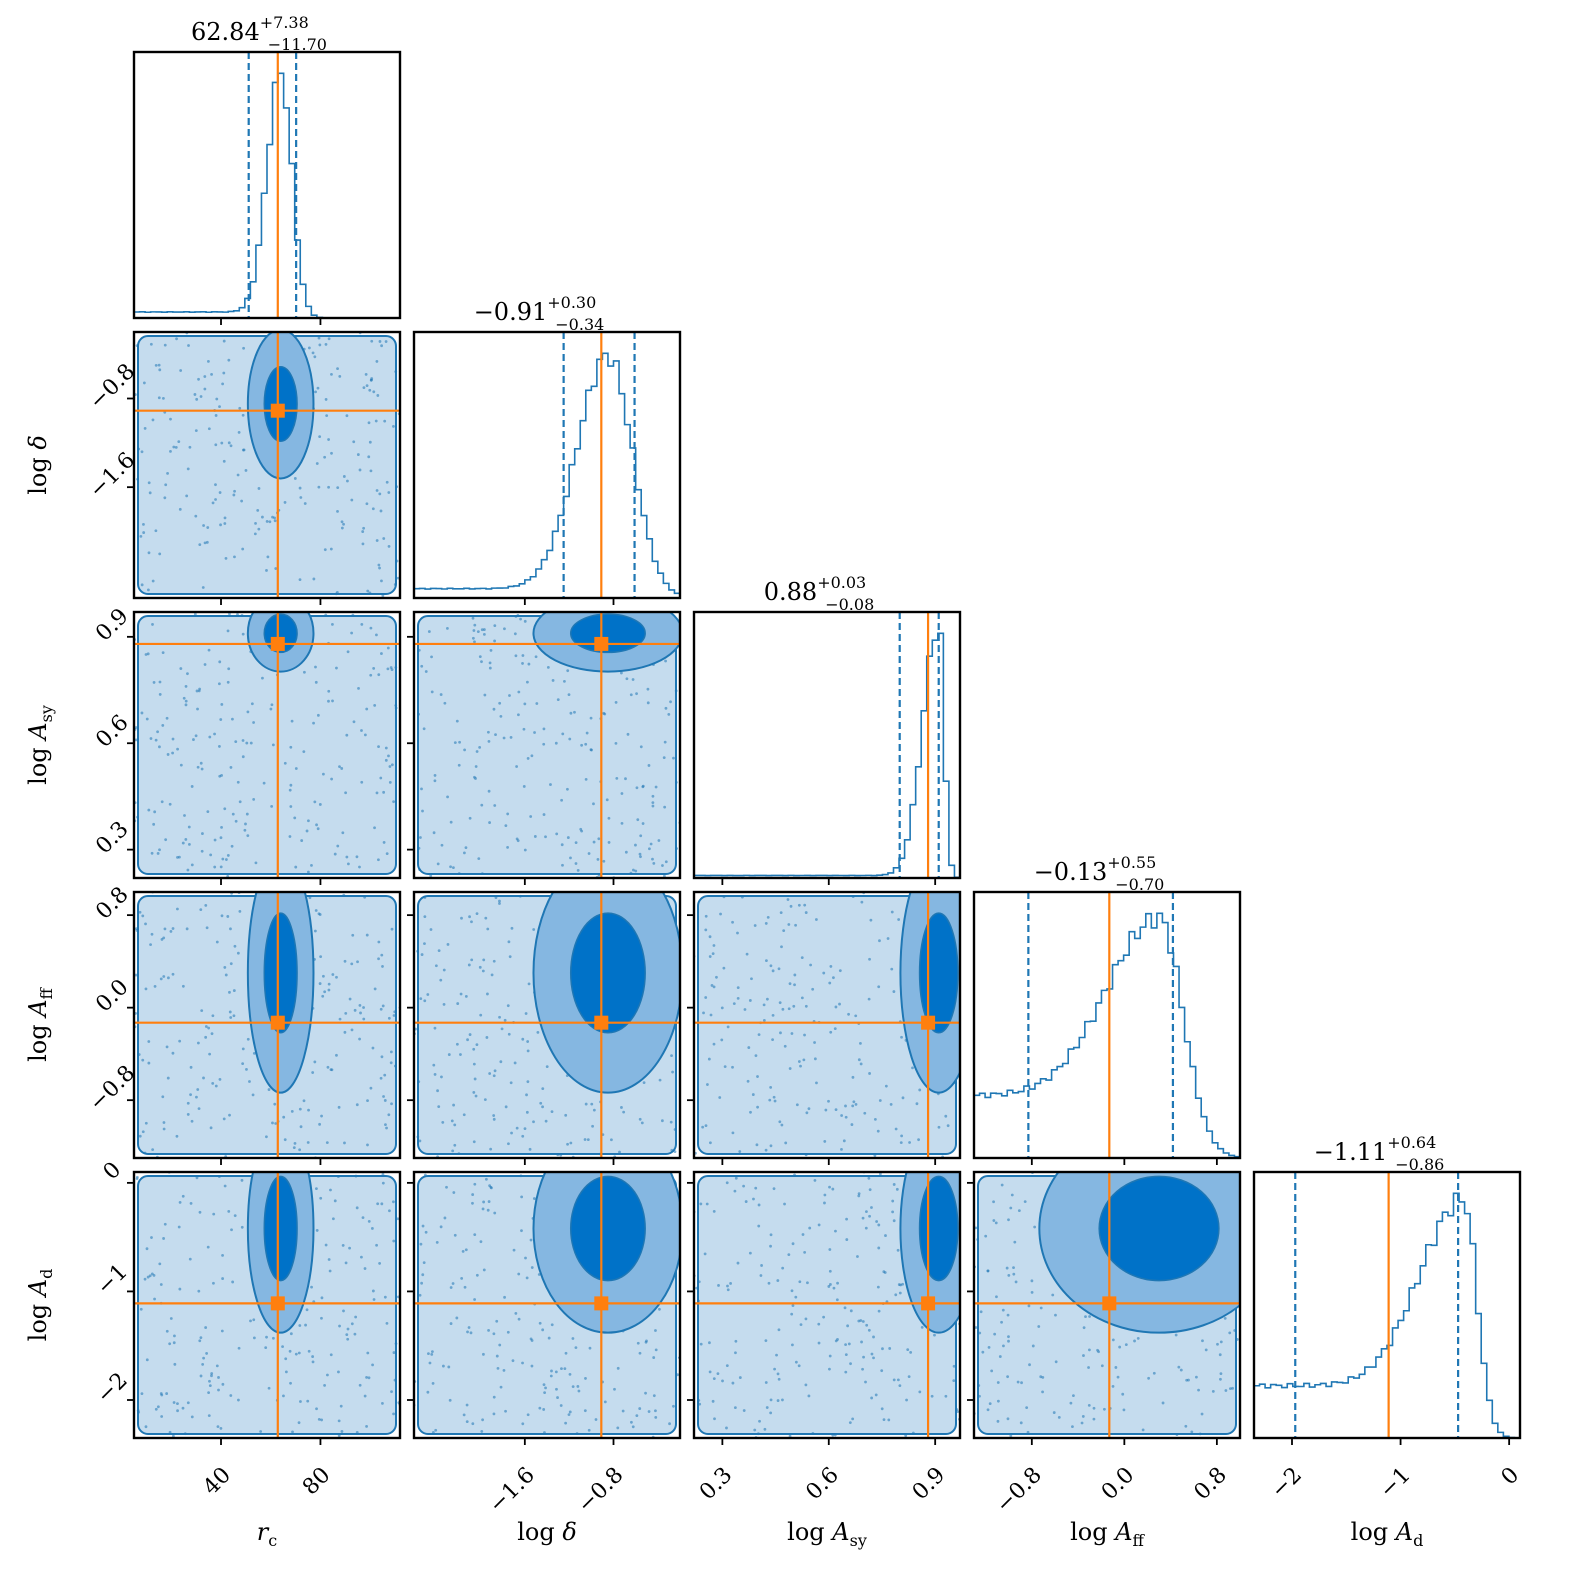 This screenshot has height=1577, width=1577. What do you see at coordinates (1131, 862) in the screenshot?
I see `title-plus: +0.55` at bounding box center [1131, 862].